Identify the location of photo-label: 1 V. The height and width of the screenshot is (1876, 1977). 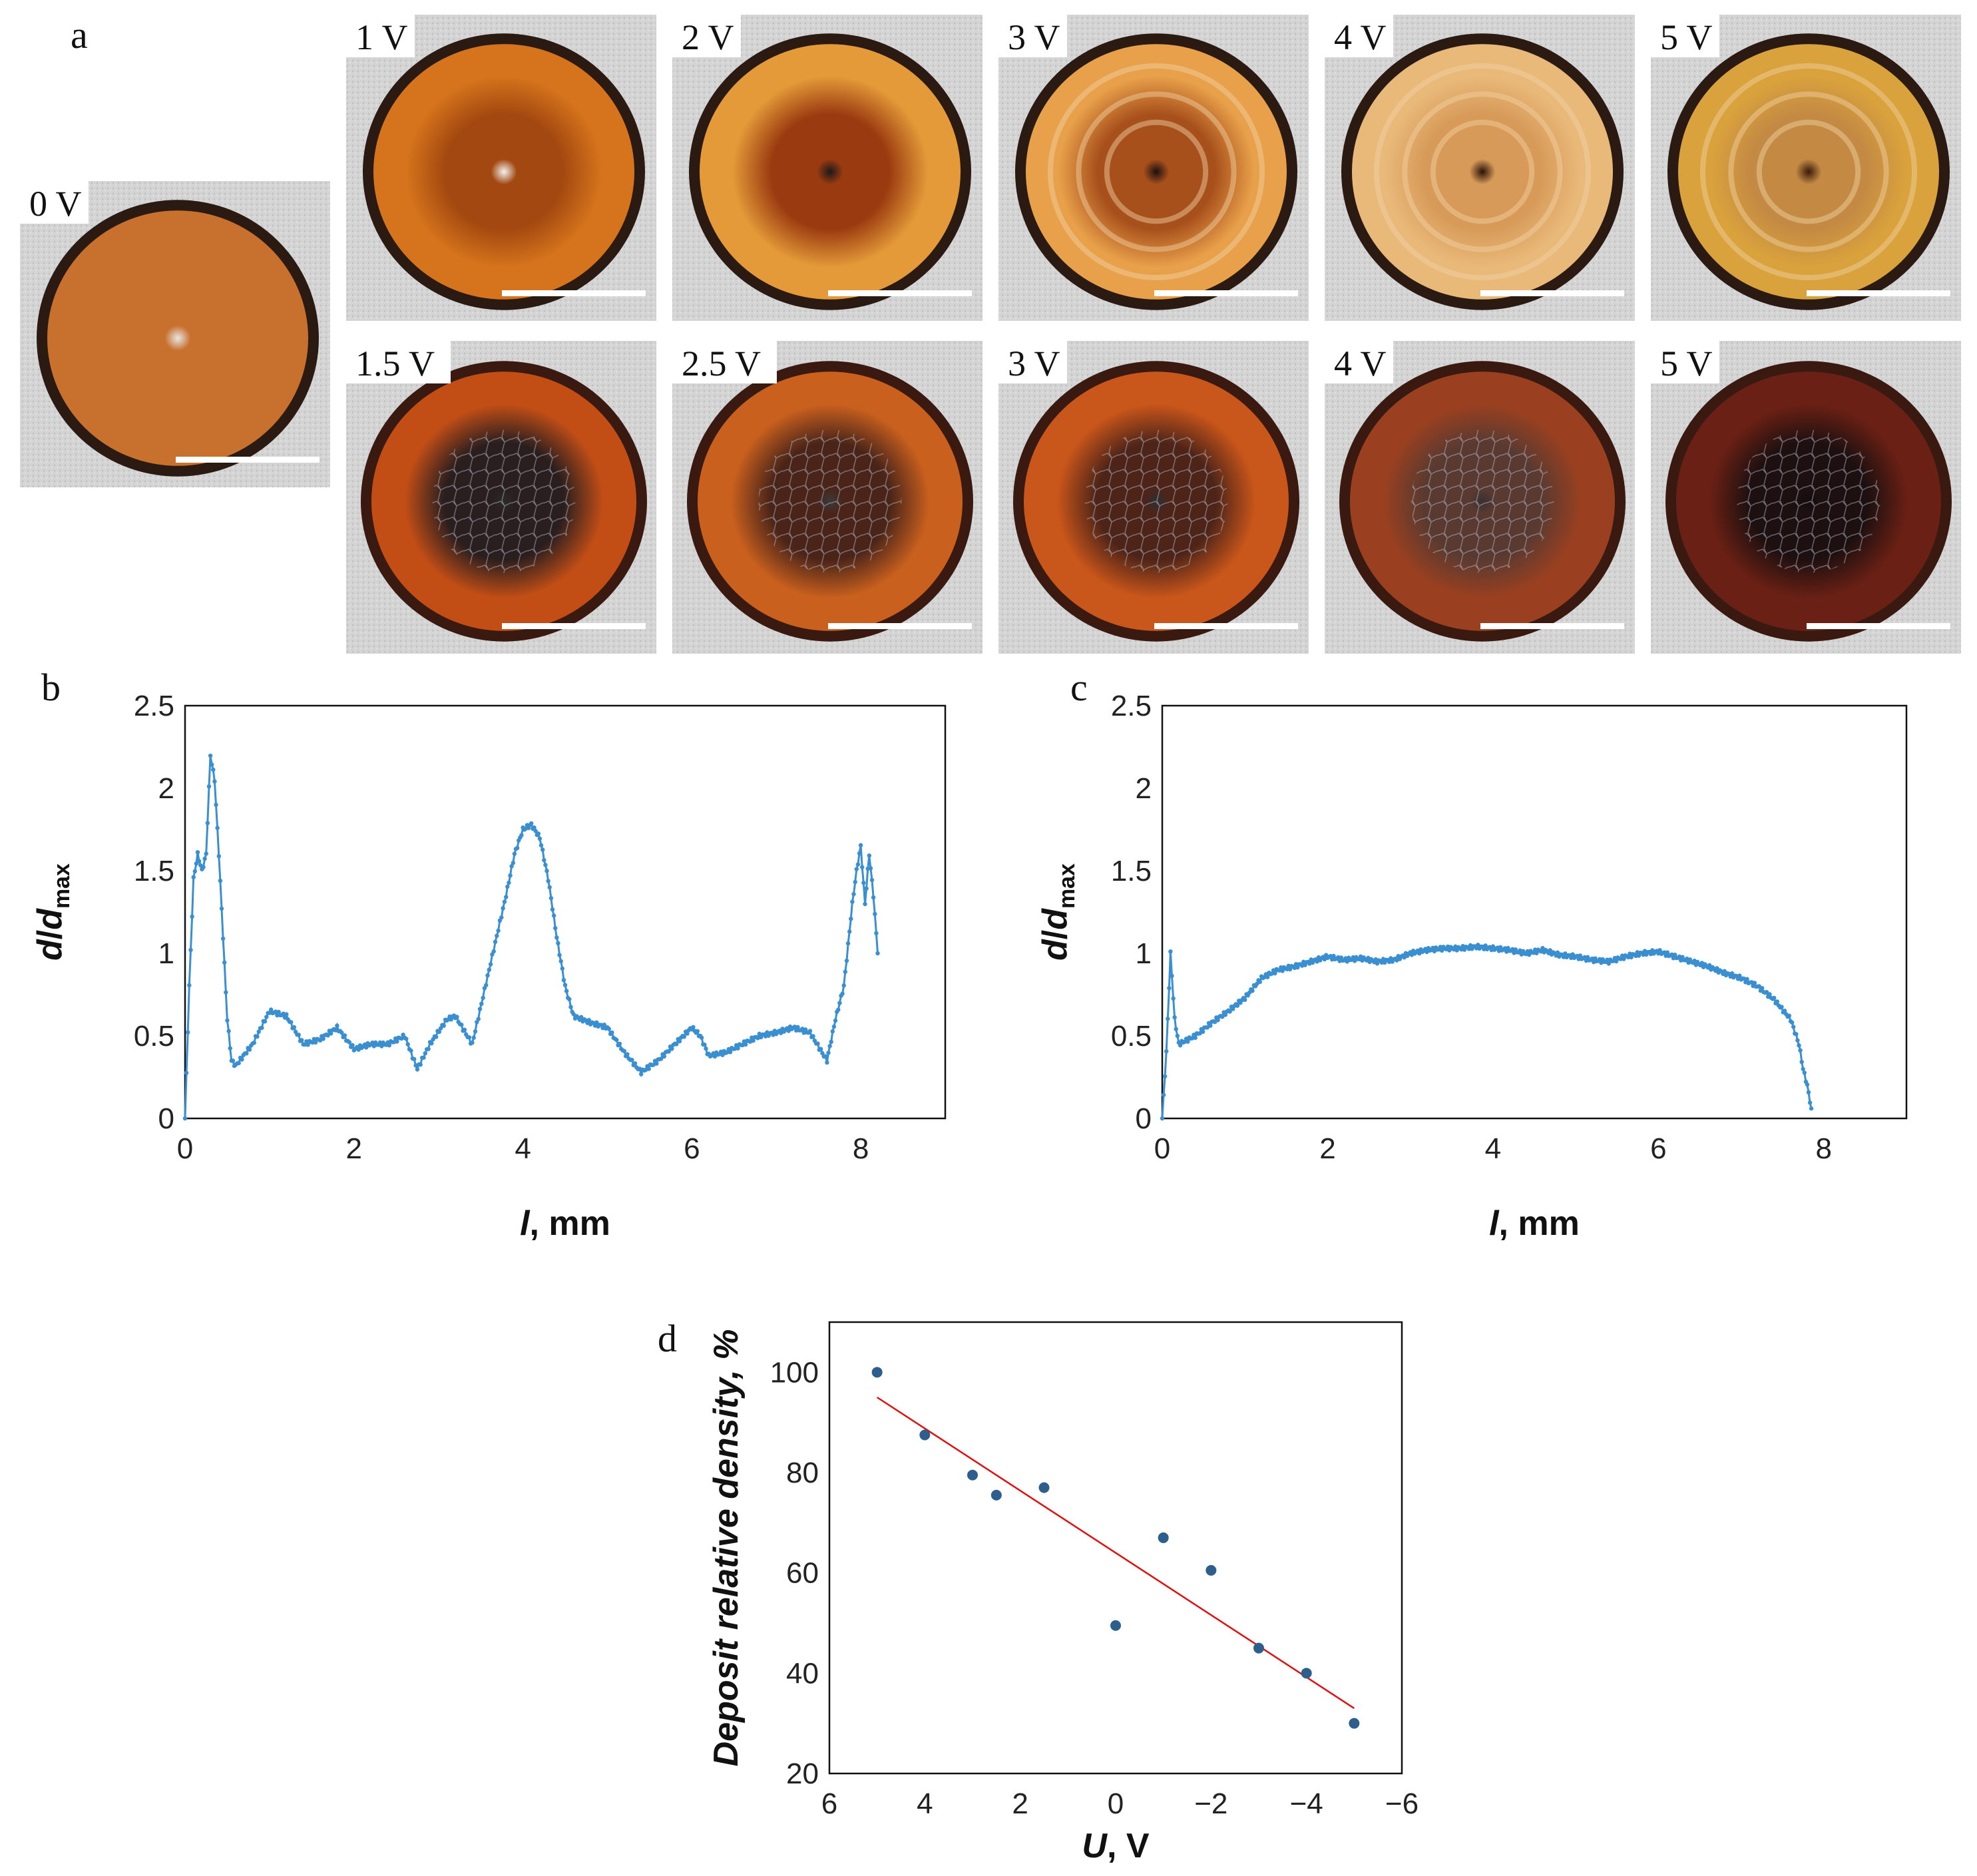
(381, 37).